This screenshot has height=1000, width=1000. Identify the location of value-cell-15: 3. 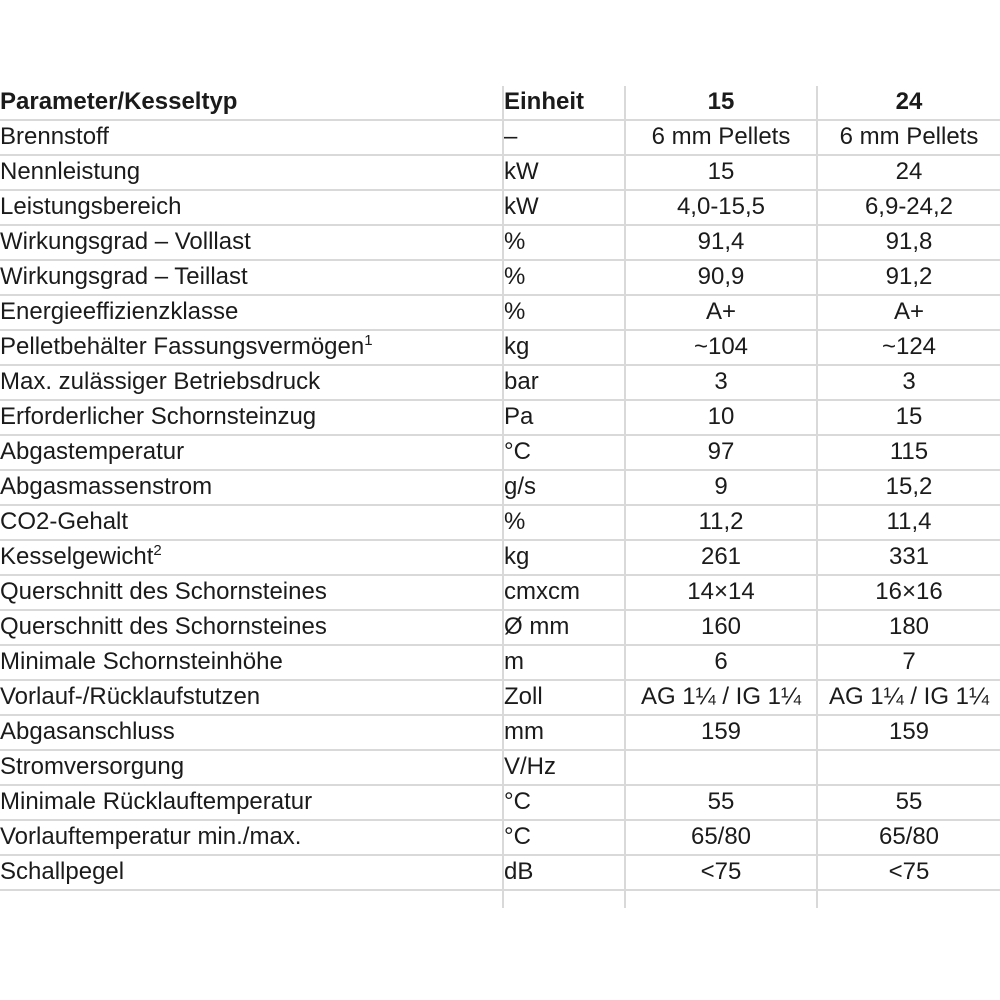
(720, 383).